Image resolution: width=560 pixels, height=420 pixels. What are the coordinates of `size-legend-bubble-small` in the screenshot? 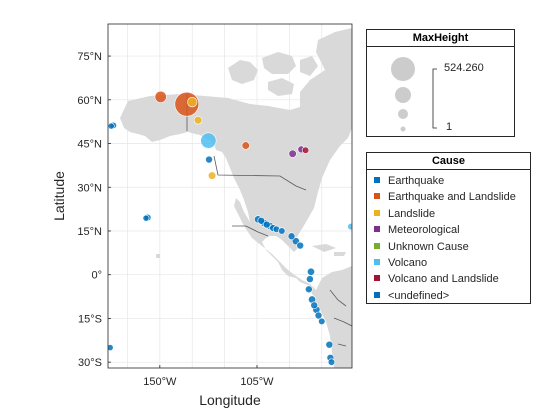 It's located at (403, 114).